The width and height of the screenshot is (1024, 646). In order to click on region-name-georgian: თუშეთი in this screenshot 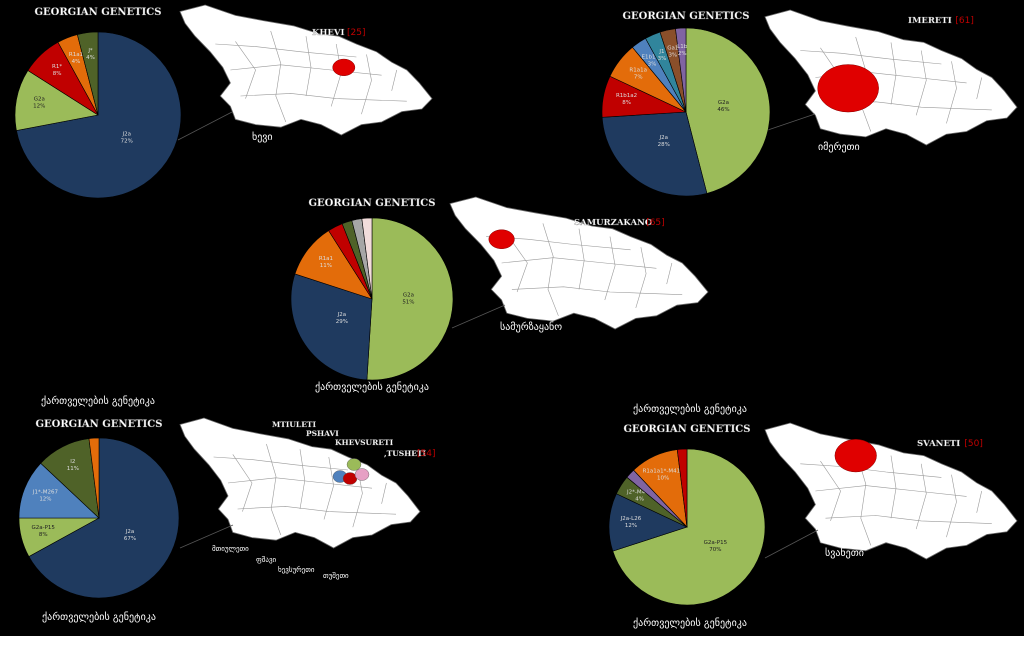, I will do `click(336, 576)`.